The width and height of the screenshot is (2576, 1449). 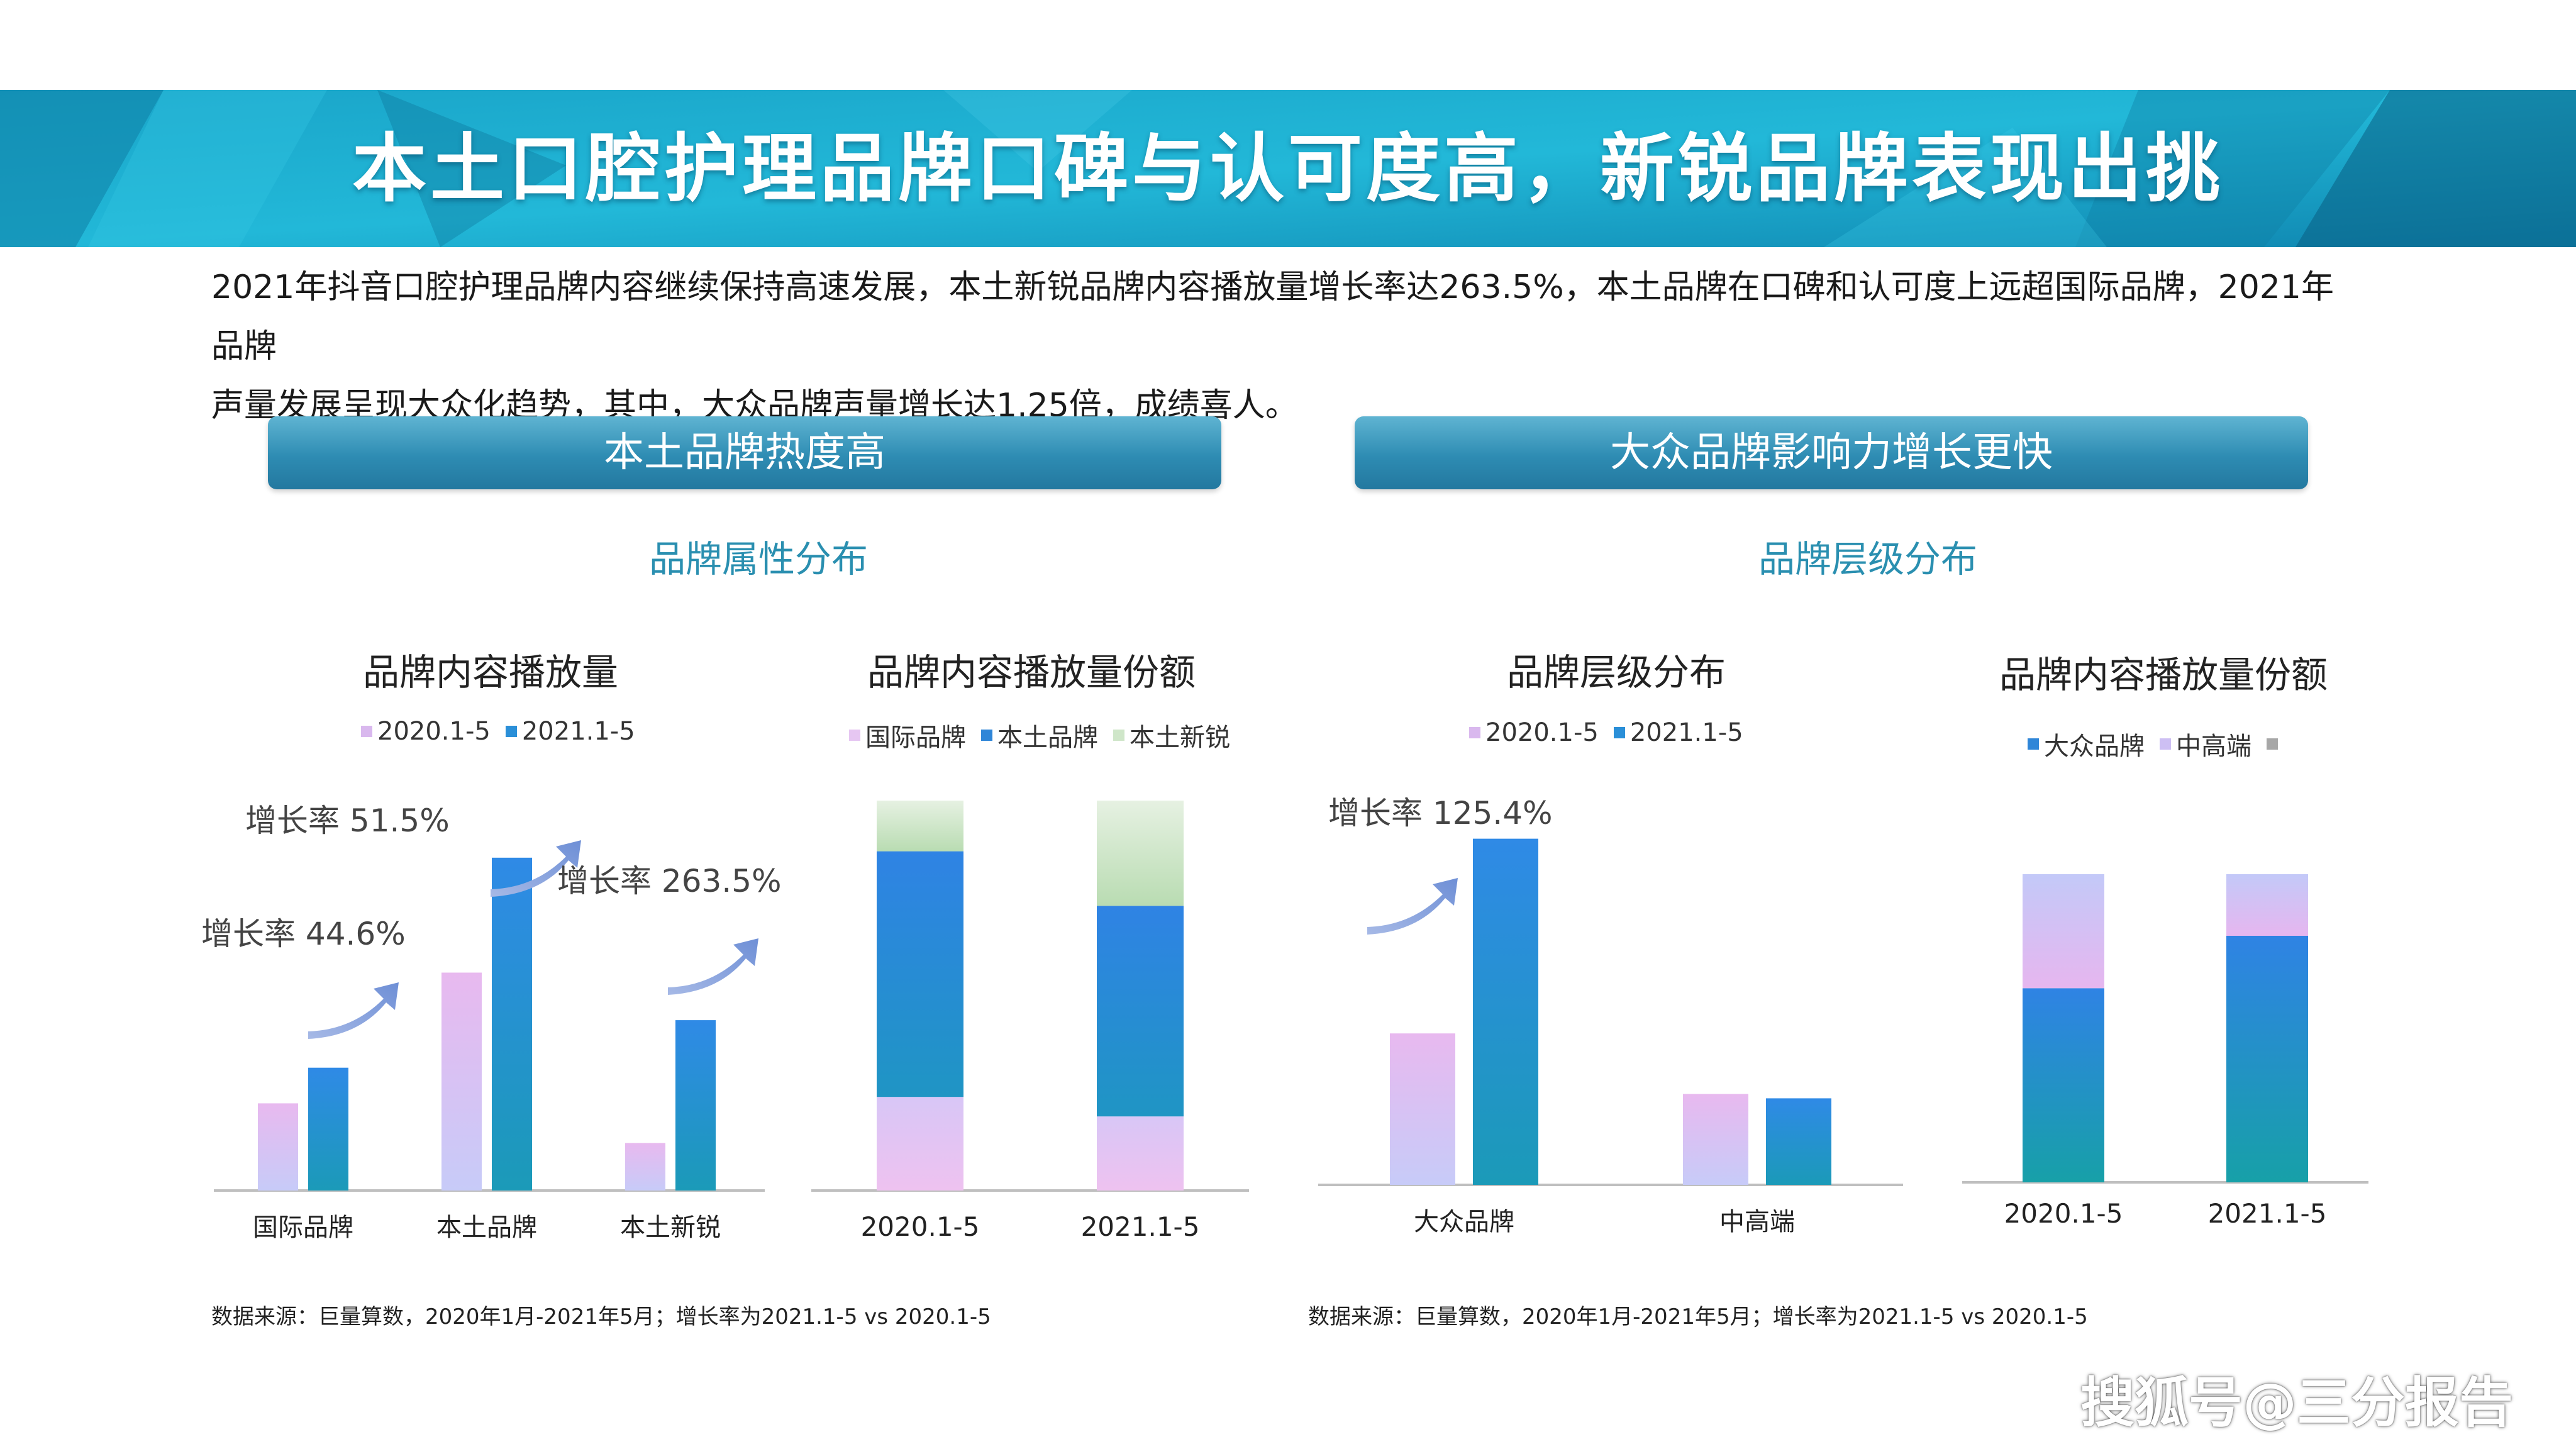 What do you see at coordinates (2267, 1213) in the screenshot?
I see `chart4-category-label: 2021.1-5` at bounding box center [2267, 1213].